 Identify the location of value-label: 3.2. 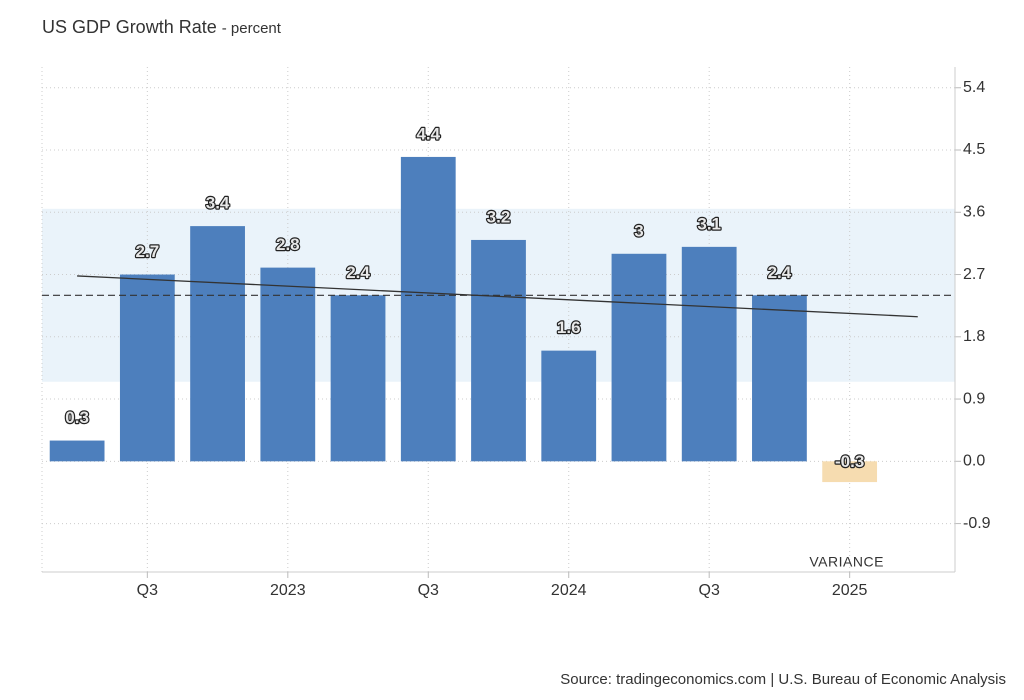
(499, 216).